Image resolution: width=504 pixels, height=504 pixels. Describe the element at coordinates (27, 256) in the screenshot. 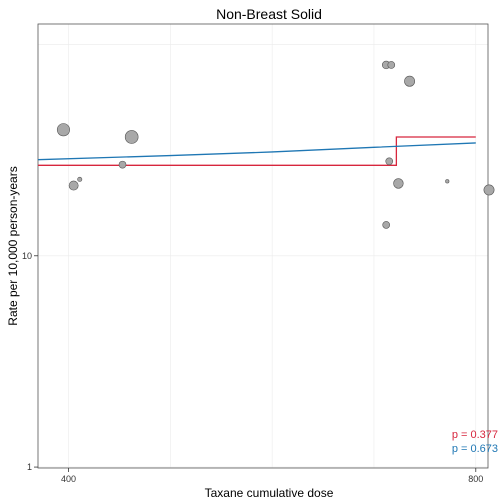

I see `y-tick-label: 10` at that location.